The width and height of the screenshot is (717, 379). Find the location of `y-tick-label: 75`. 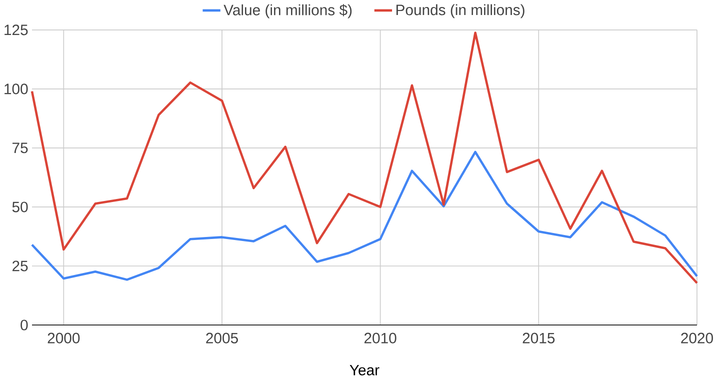

y-tick-label: 75 is located at coordinates (20, 148).